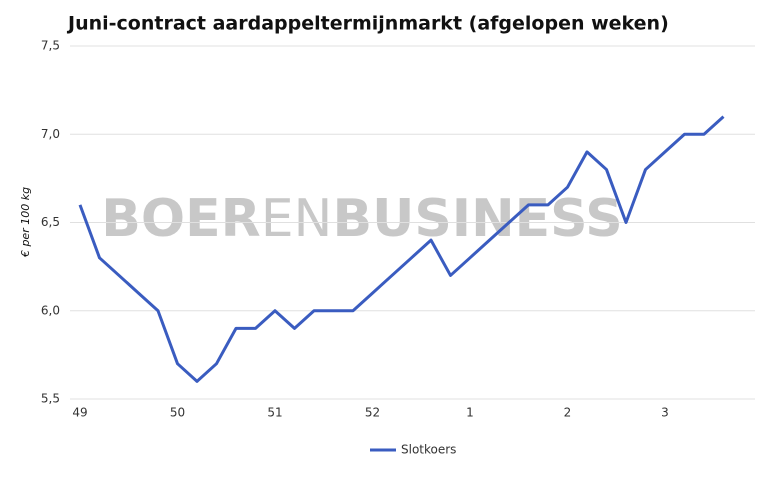  Describe the element at coordinates (79, 413) in the screenshot. I see `x-tick-label: 49` at that location.